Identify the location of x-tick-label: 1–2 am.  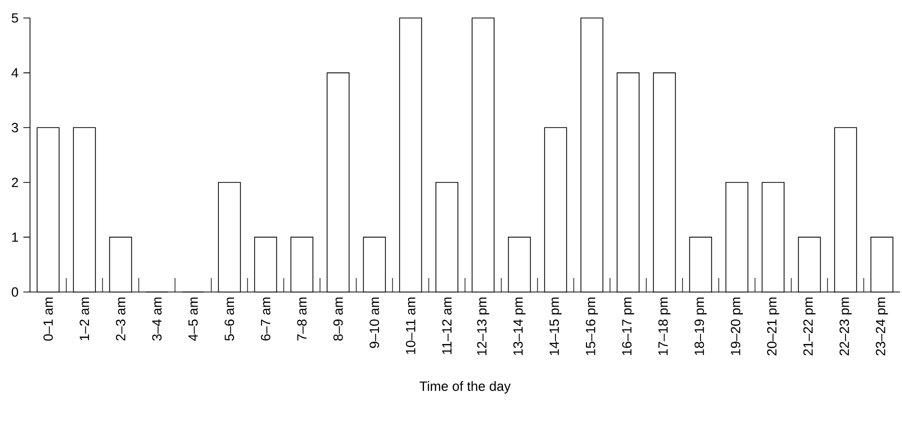
(85, 319).